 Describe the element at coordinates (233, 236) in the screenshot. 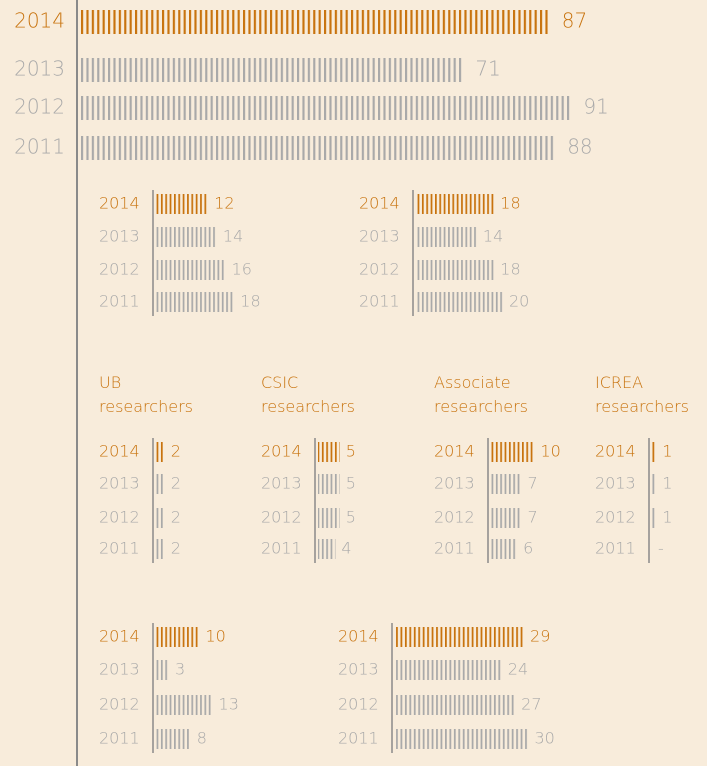

I see `value-label: 14` at that location.